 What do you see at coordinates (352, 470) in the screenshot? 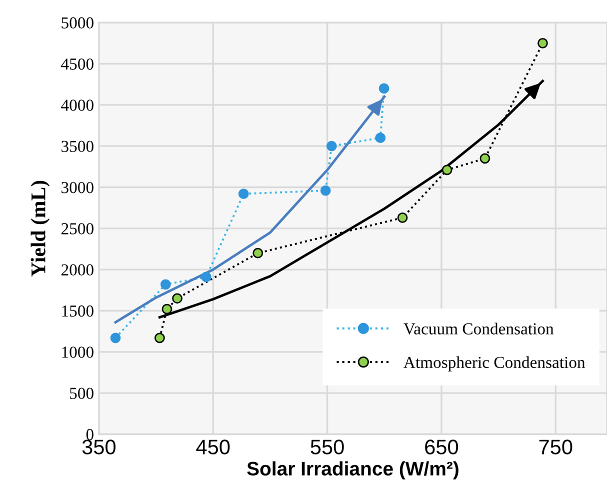
I see `x-axis-title: Solar Irradiance (W/m²)` at bounding box center [352, 470].